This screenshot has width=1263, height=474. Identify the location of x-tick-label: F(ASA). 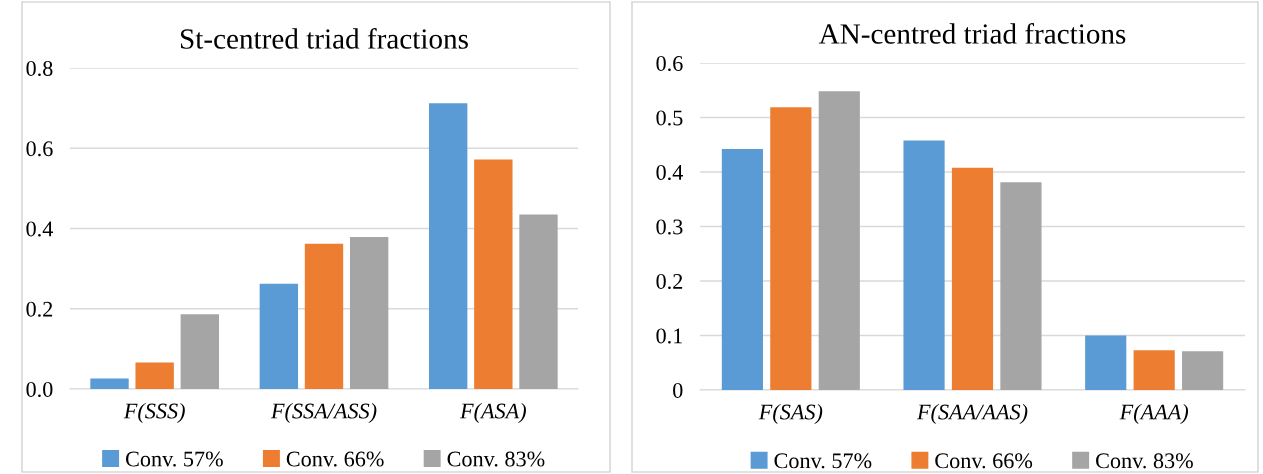
(492, 413).